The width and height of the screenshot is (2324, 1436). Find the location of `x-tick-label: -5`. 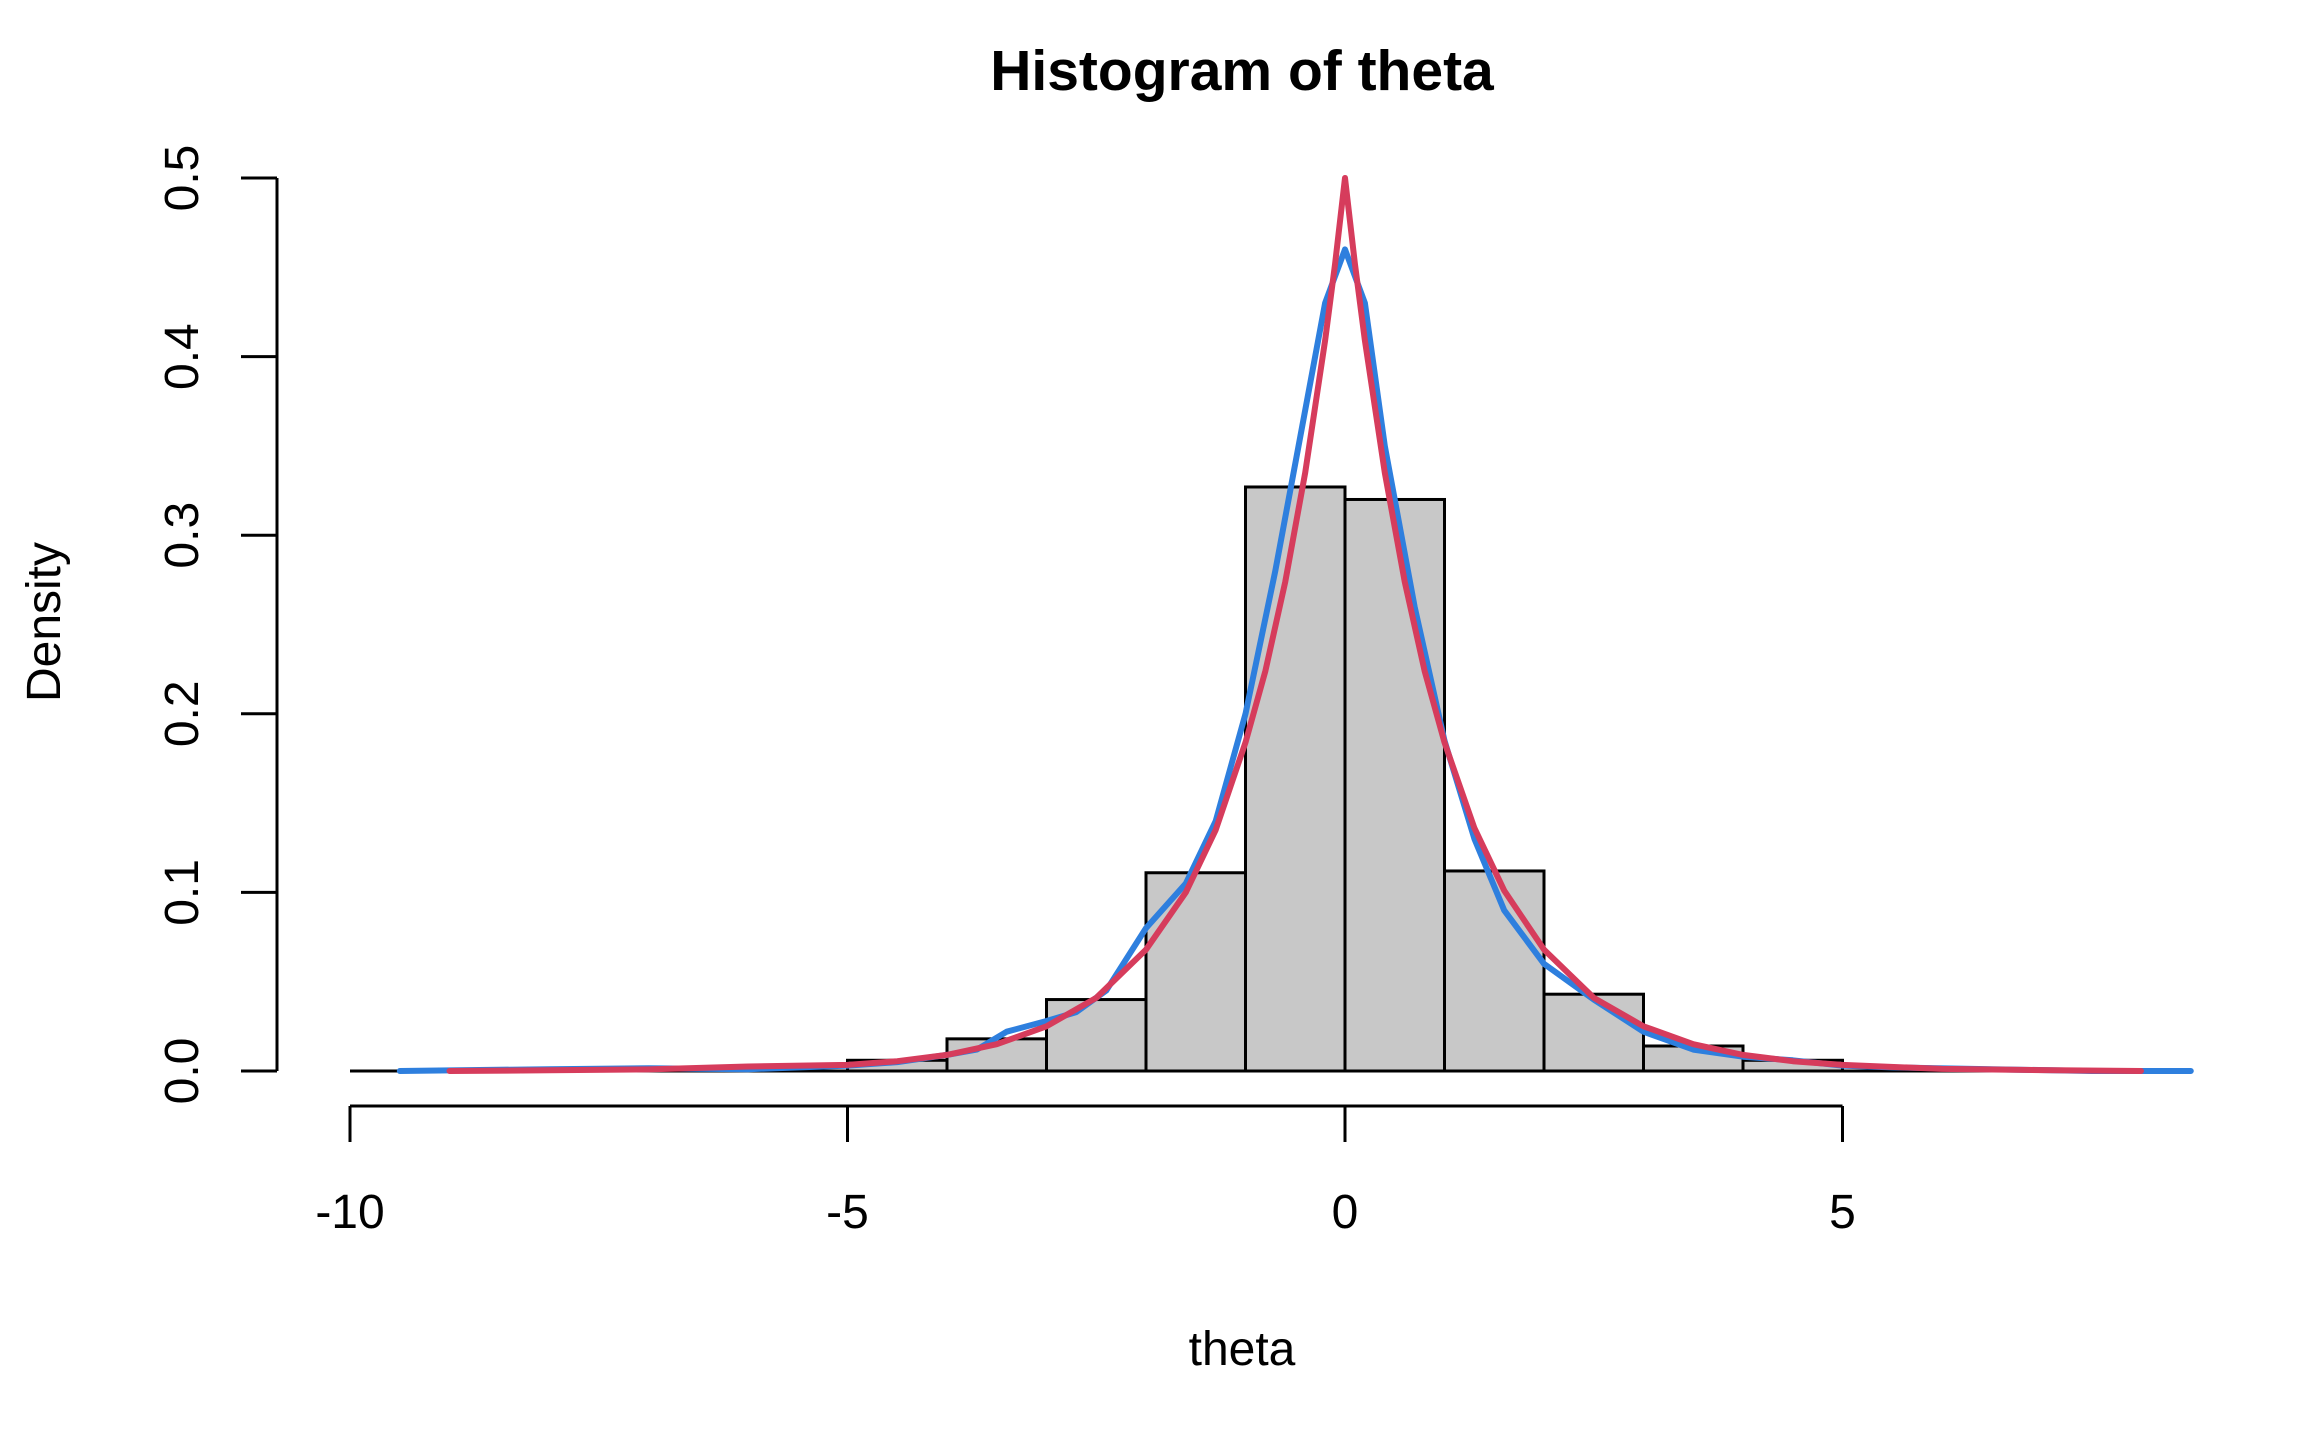

x-tick-label: -5 is located at coordinates (847, 1212).